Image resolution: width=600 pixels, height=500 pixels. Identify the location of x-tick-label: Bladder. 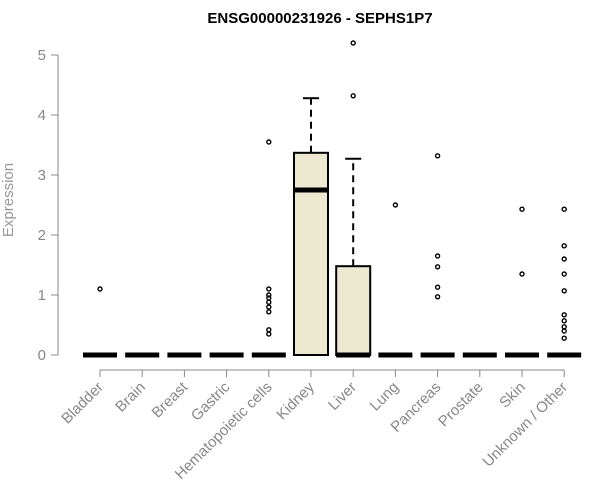
(82, 403).